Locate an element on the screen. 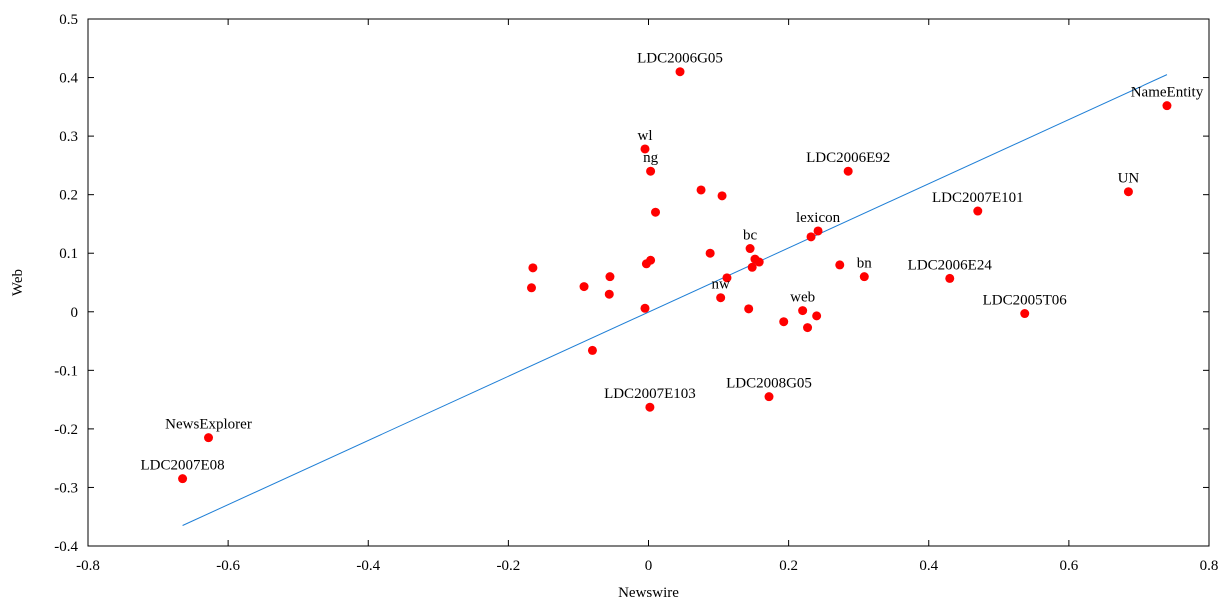  point-label: wl is located at coordinates (644, 136).